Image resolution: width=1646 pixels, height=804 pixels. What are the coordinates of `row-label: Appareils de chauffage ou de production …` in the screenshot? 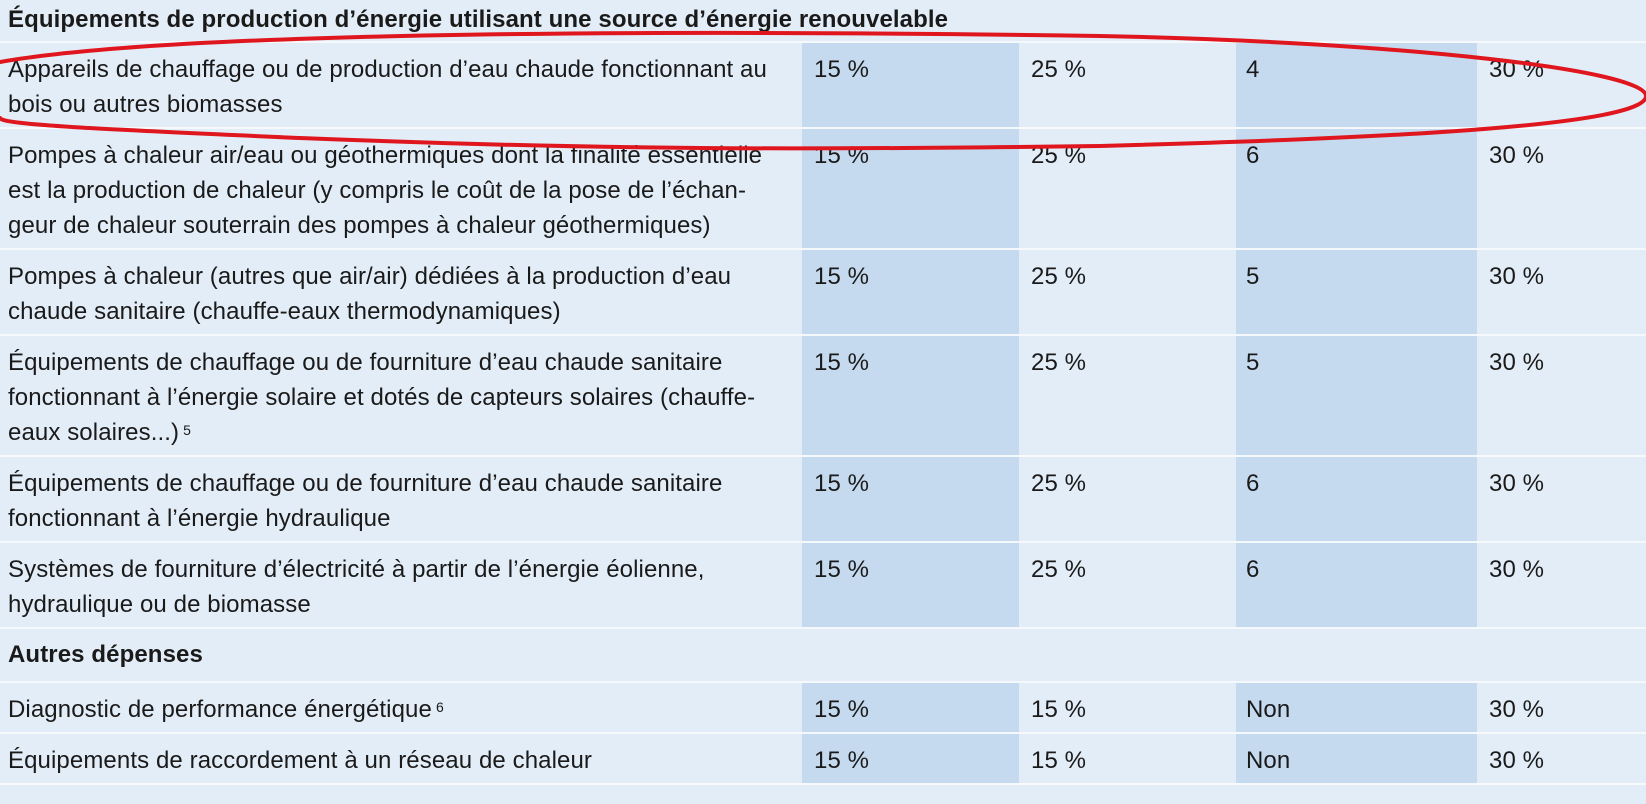 It's located at (401, 85).